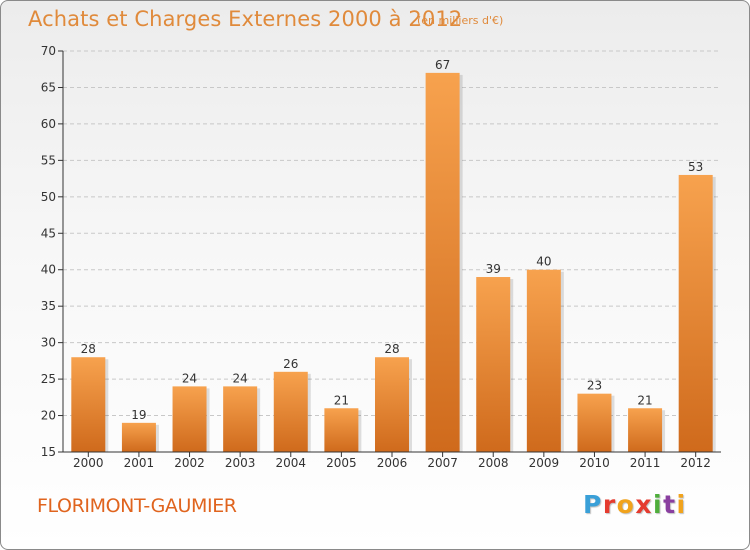 The height and width of the screenshot is (550, 750). I want to click on y-tick-label: 30, so click(48, 343).